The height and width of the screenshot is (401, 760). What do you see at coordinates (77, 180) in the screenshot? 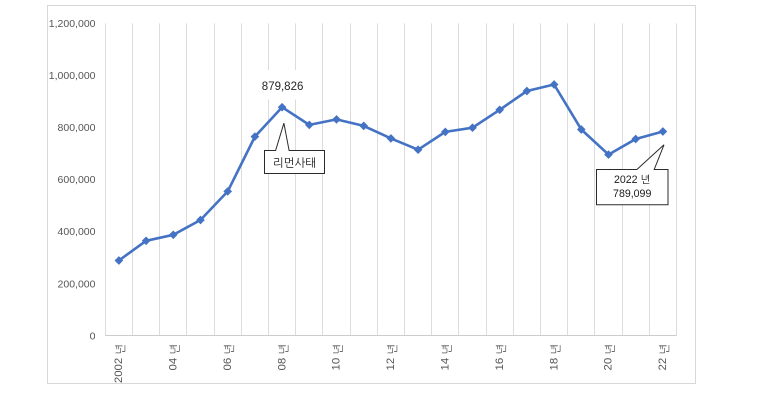
I see `svg-text: 600,000` at bounding box center [77, 180].